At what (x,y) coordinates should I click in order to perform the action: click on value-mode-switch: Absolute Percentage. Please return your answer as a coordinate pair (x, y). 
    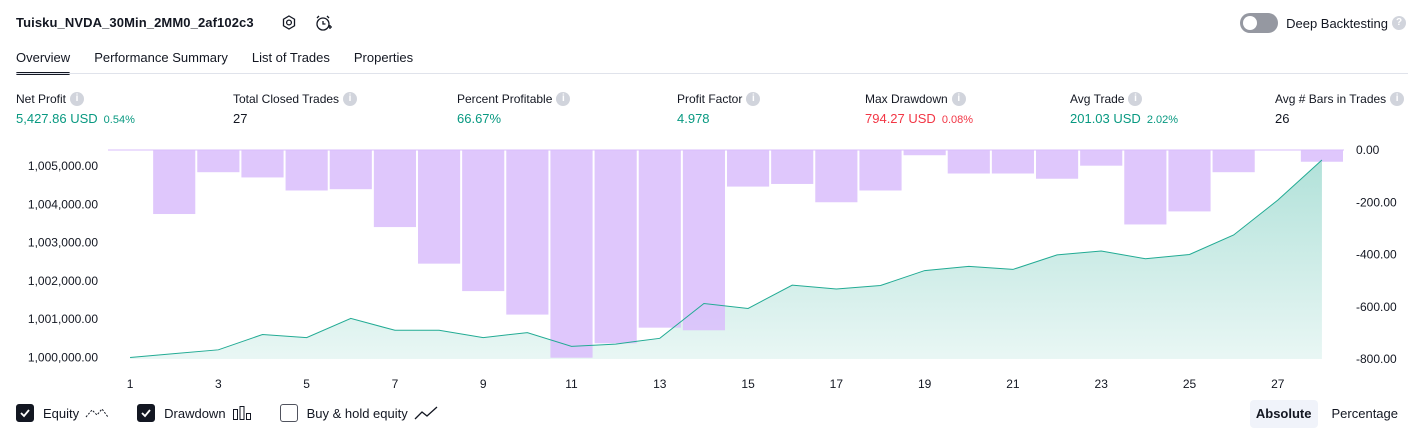
    Looking at the image, I should click on (1323, 414).